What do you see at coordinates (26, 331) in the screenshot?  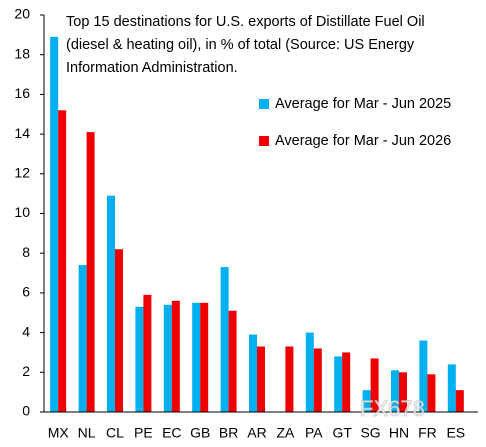 I see `y-tick-label: 4` at bounding box center [26, 331].